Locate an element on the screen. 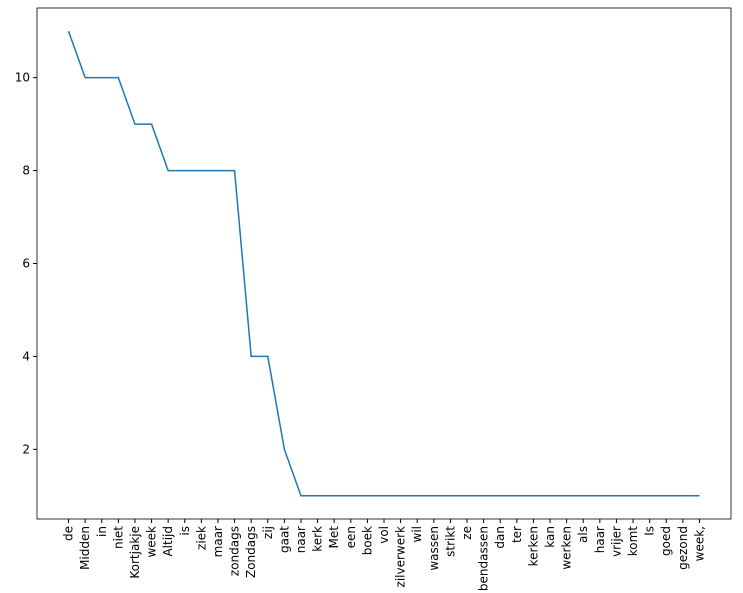 The image size is (743, 593). x-tick-label: niet is located at coordinates (118, 537).